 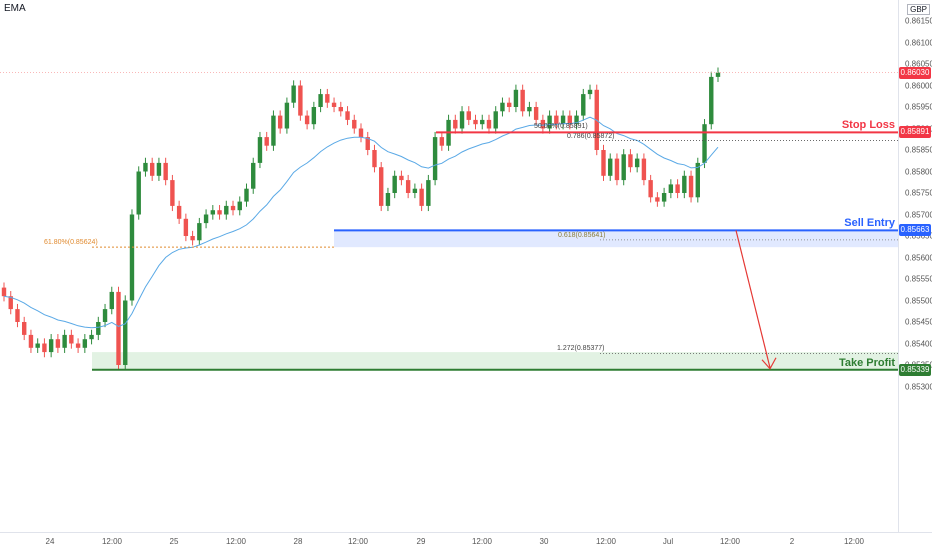 I want to click on projection-arrow, so click(x=756, y=300).